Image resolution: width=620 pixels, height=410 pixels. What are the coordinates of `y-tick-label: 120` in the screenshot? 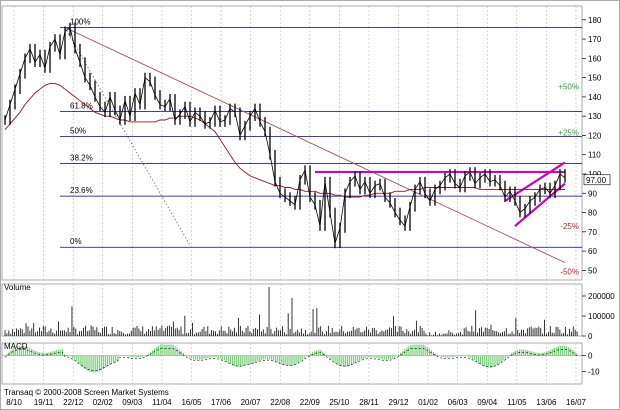 It's located at (595, 135).